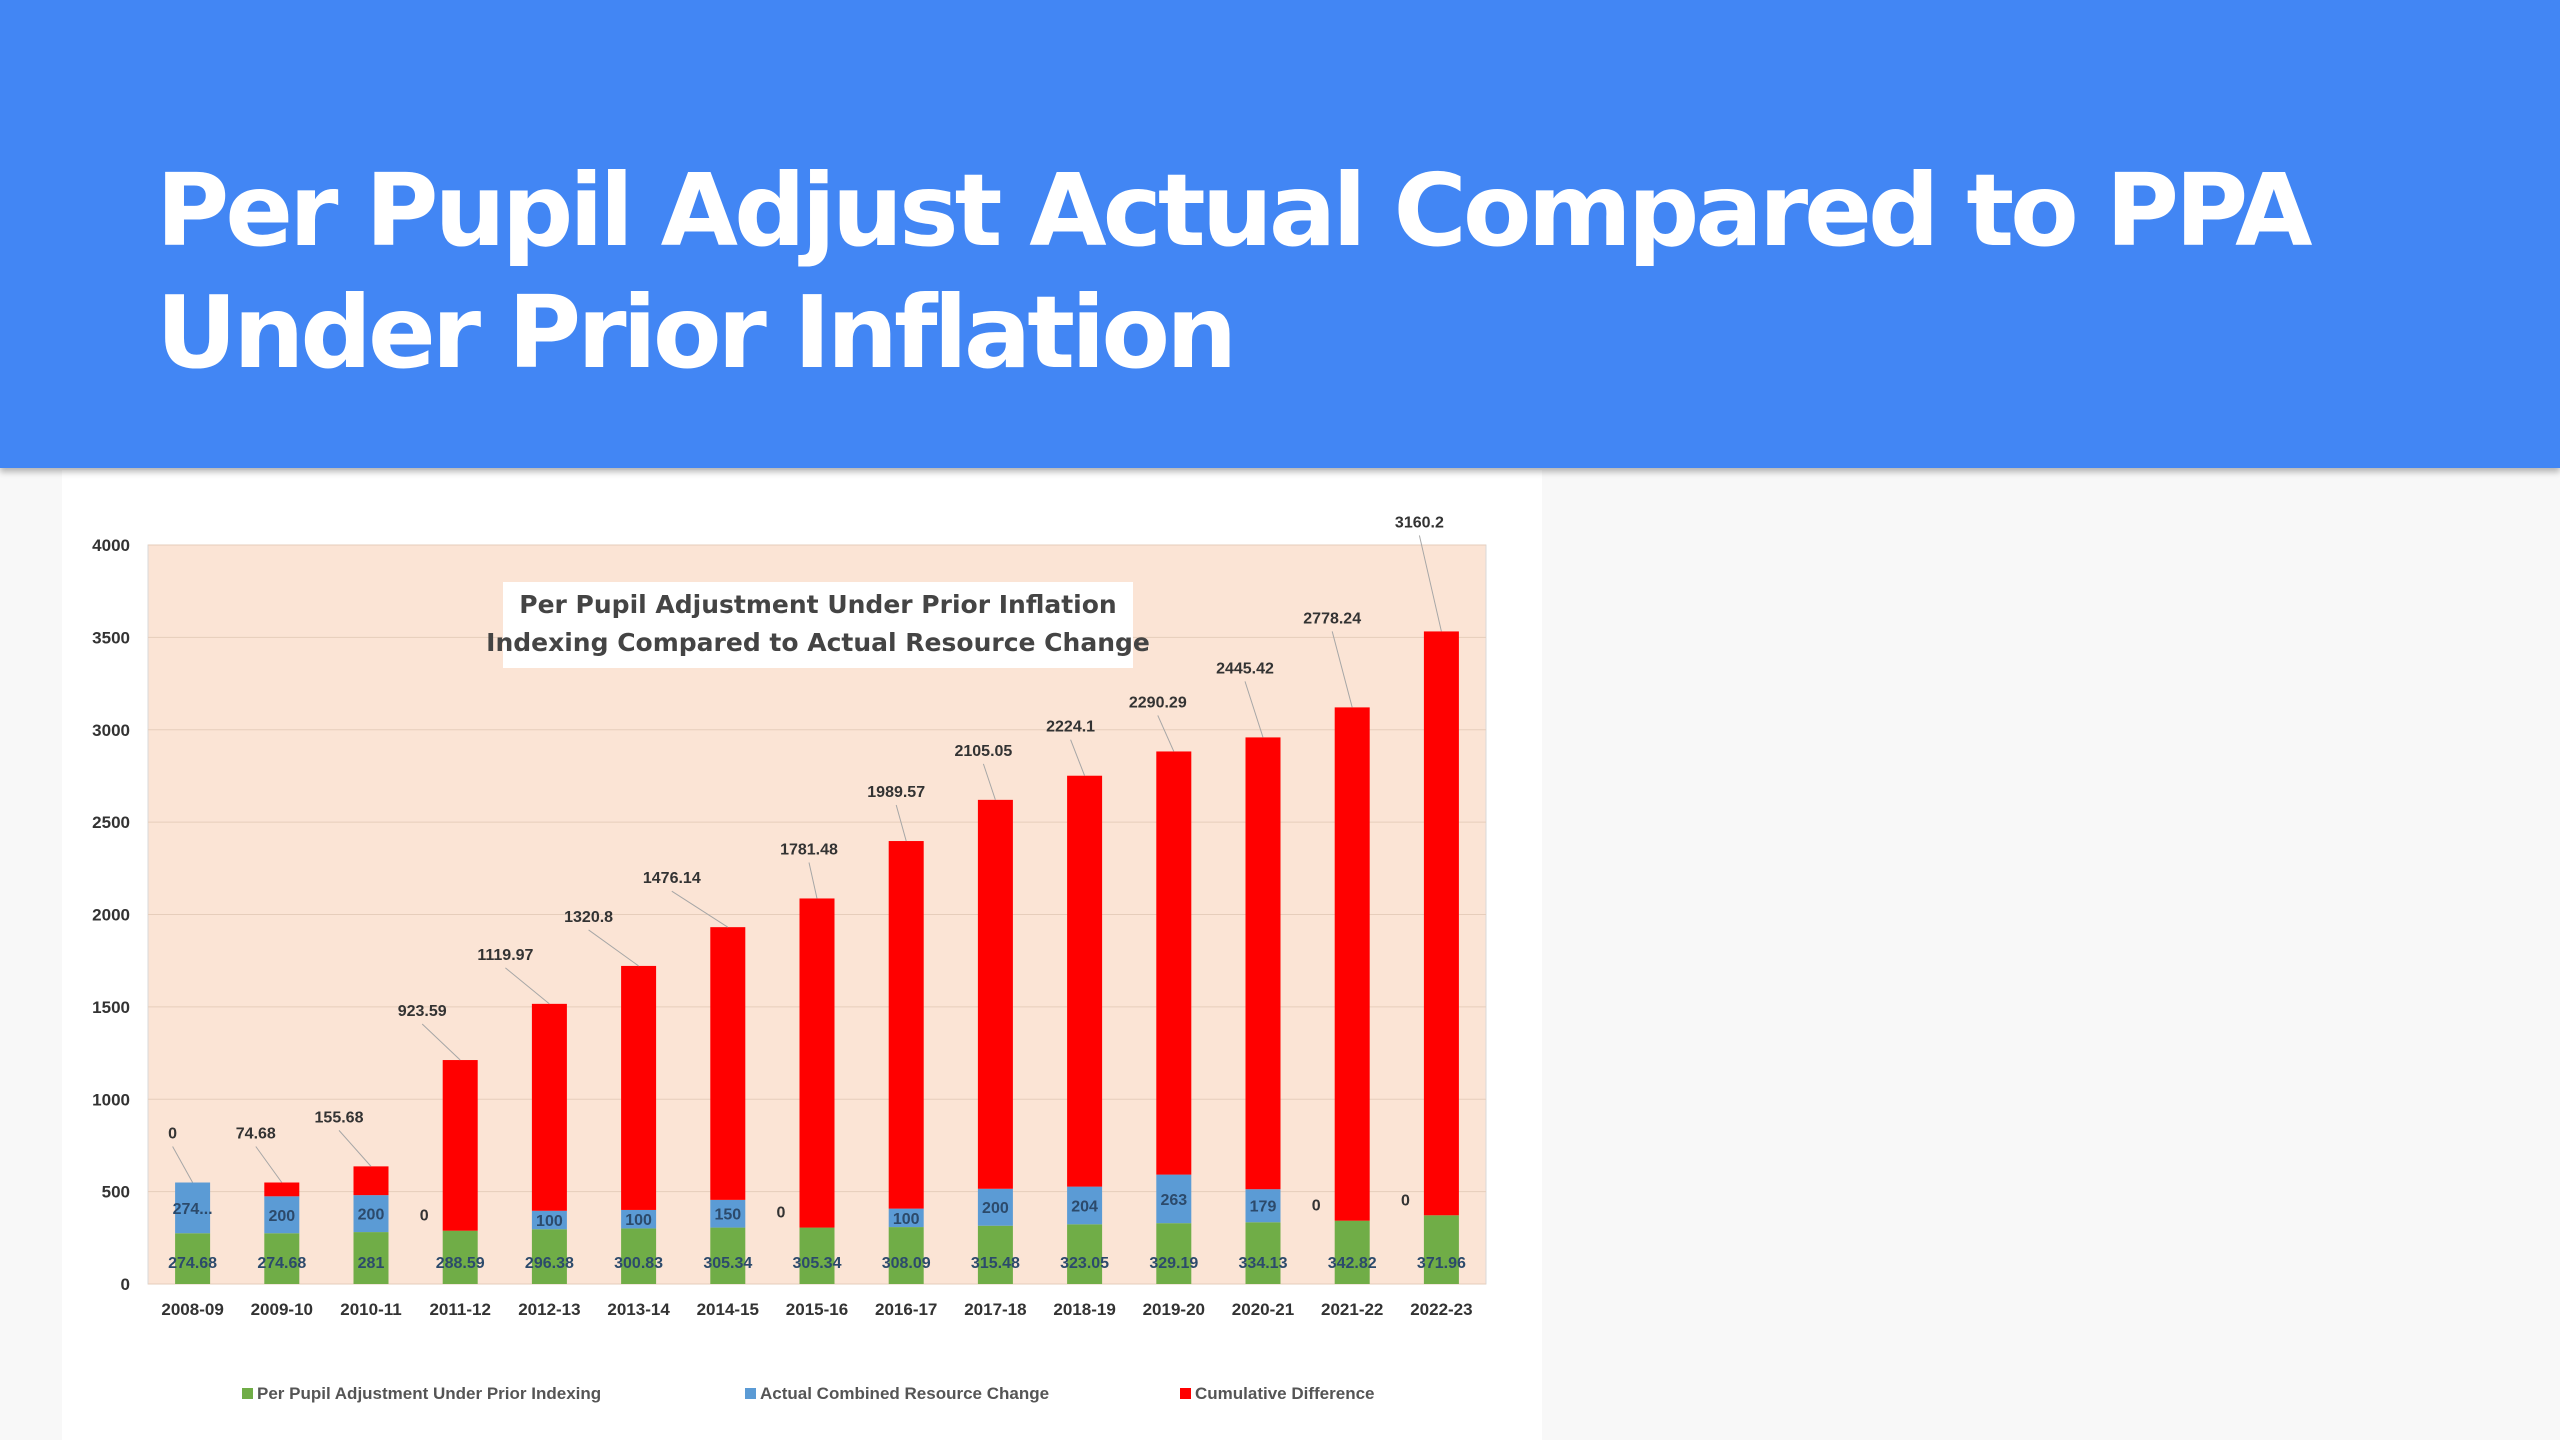 The height and width of the screenshot is (1440, 2560). What do you see at coordinates (906, 1309) in the screenshot?
I see `x-tick-label: 2016-17` at bounding box center [906, 1309].